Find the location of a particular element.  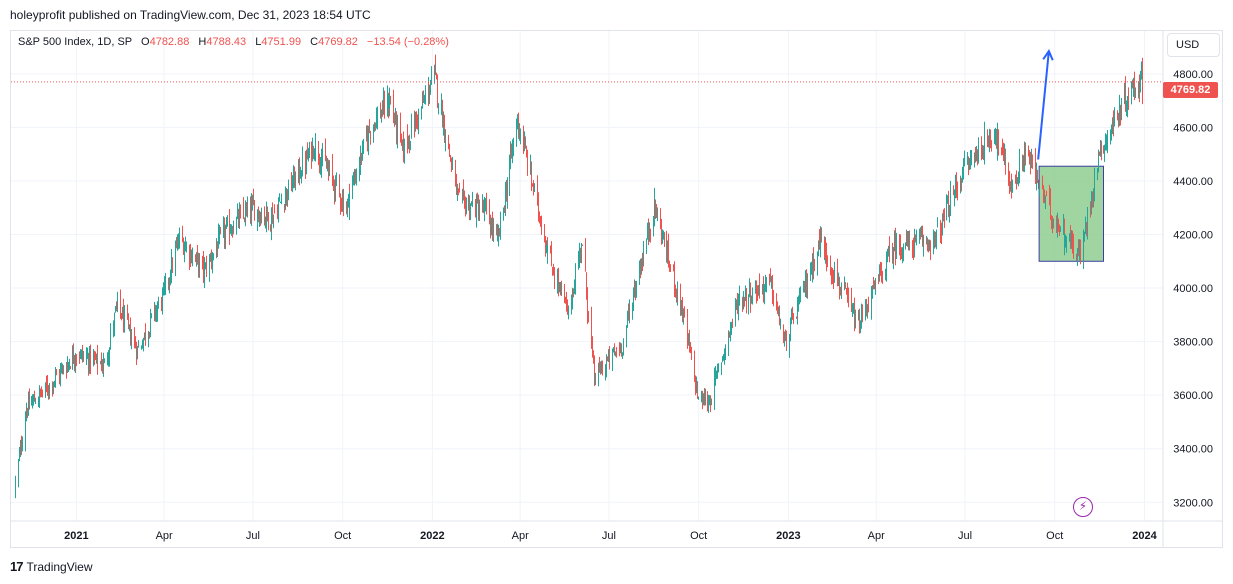

tradingview-logo: 17 TradingView is located at coordinates (51, 566).